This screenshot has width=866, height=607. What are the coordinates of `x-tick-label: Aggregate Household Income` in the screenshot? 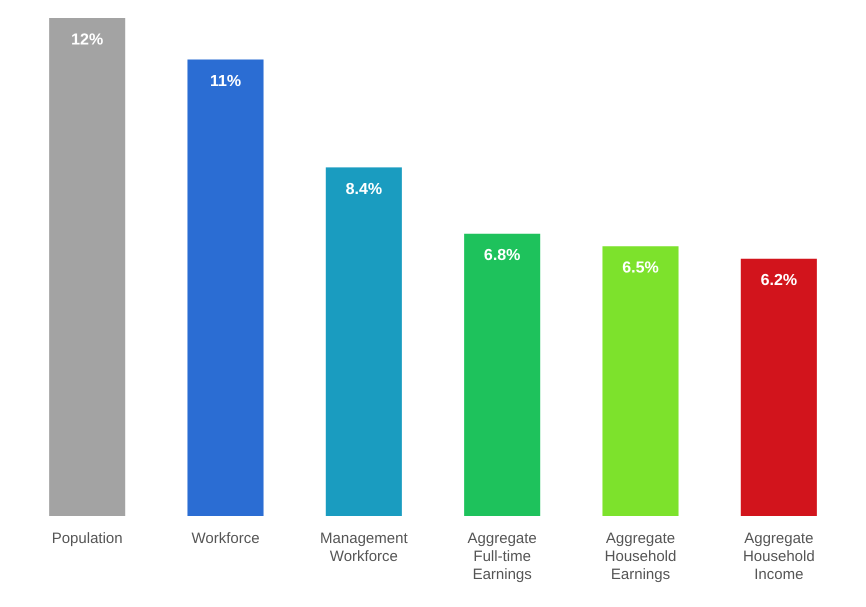 It's located at (778, 557).